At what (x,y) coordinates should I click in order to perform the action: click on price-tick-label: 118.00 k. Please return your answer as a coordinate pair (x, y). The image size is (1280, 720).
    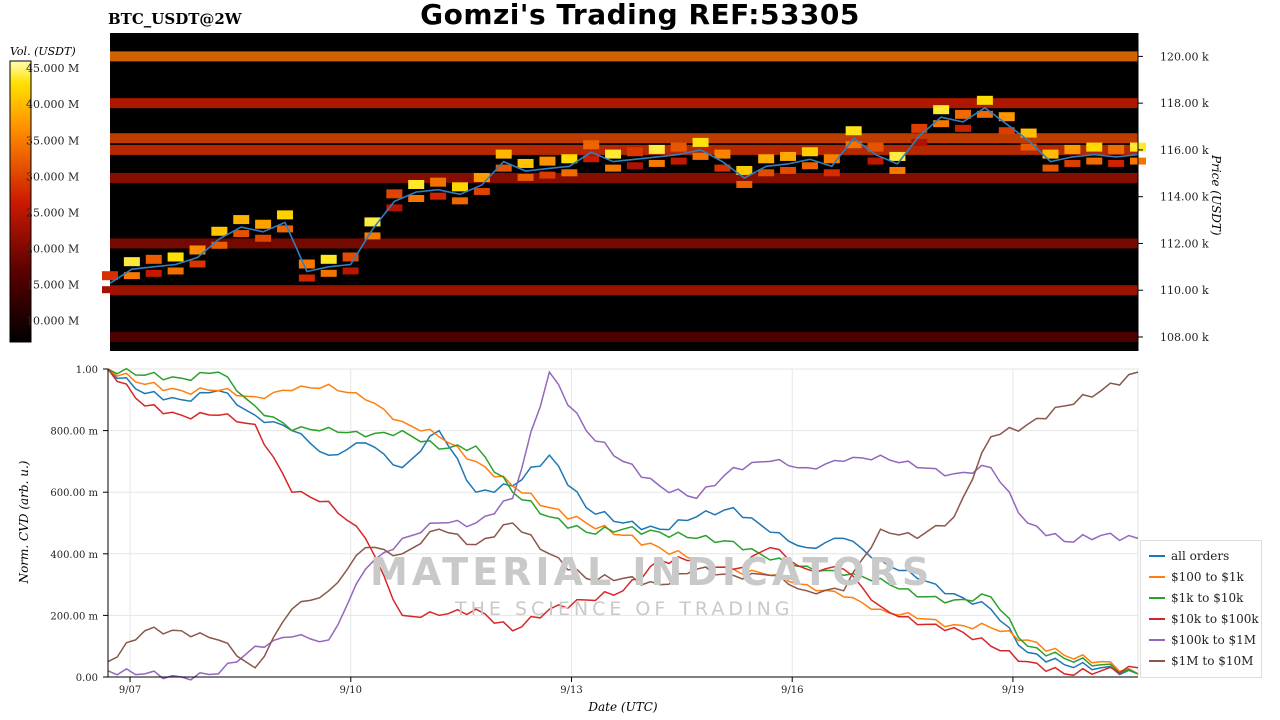
    Looking at the image, I should click on (1184, 103).